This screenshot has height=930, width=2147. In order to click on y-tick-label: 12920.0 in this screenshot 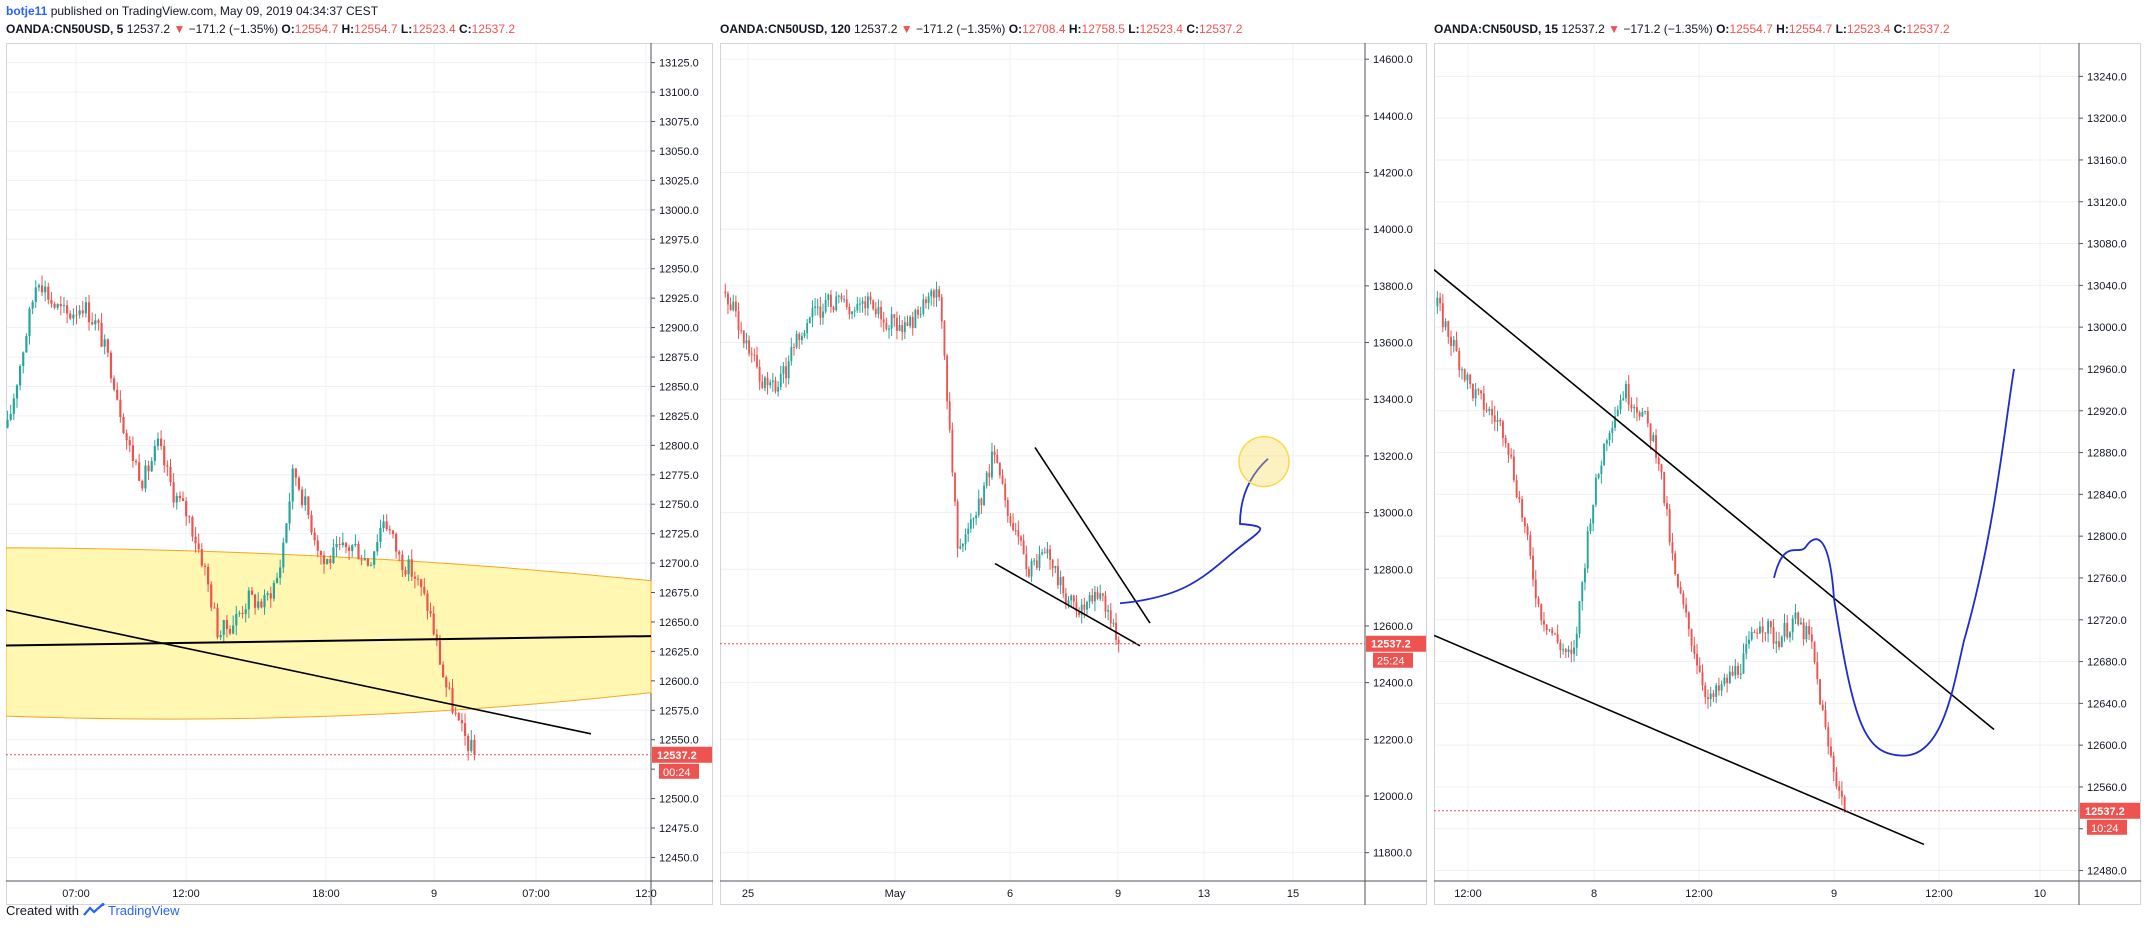, I will do `click(2107, 412)`.